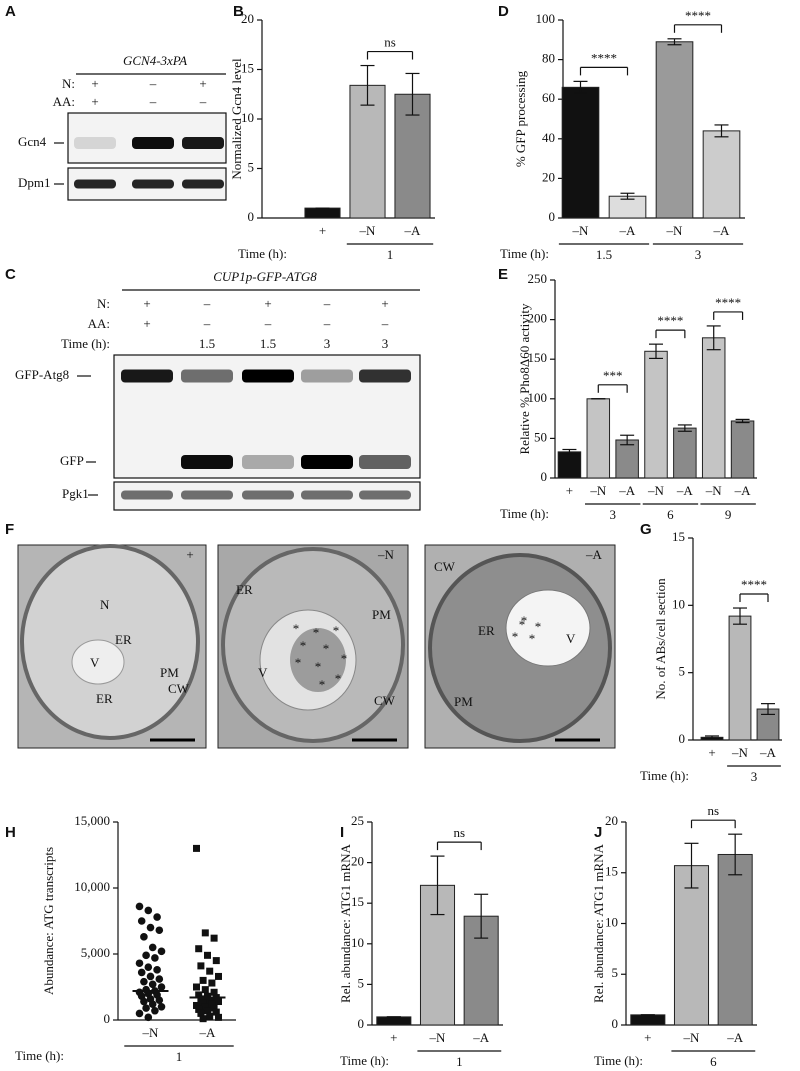 This screenshot has width=800, height=1071. I want to click on y-tick-label: 250, so click(538, 278).